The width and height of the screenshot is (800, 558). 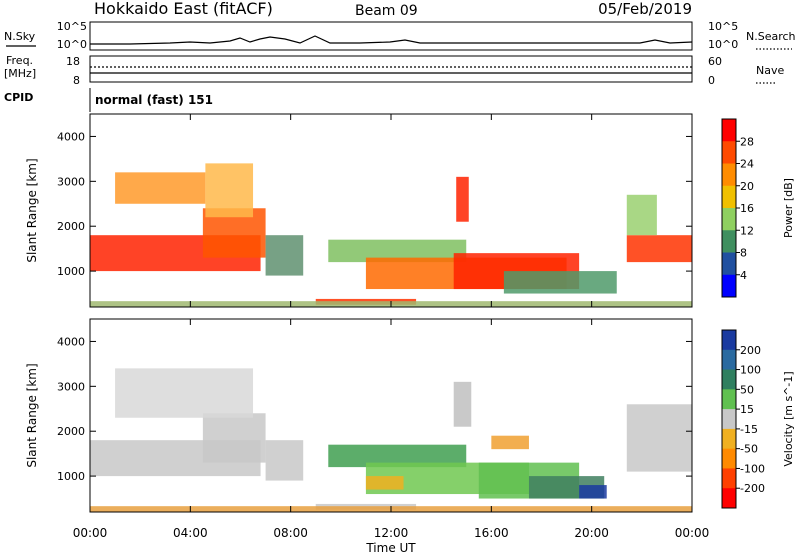 I want to click on freq-unit: [MHz], so click(x=20, y=73).